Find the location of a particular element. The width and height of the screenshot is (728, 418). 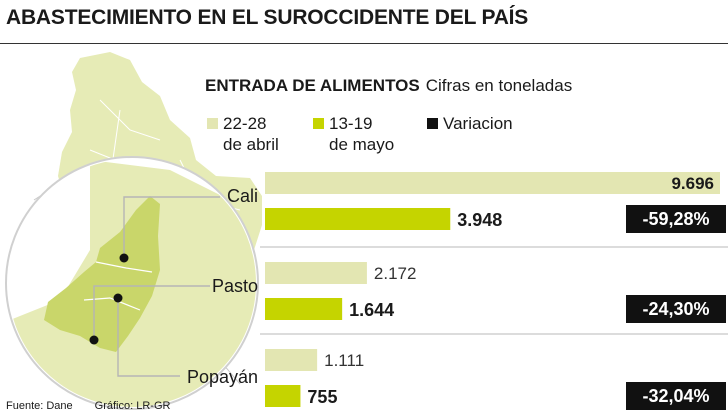

value-label-april-cali: 9.696 is located at coordinates (692, 183).